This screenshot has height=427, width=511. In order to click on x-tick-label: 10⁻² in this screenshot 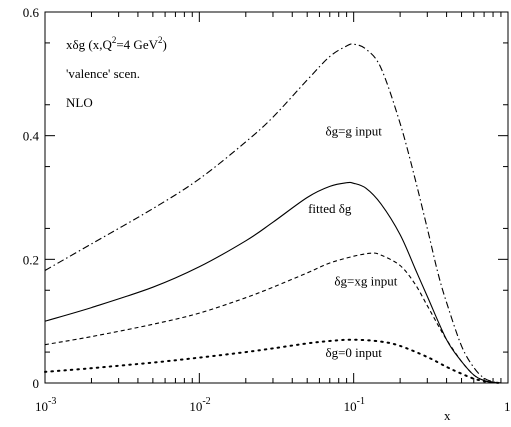, I will do `click(199, 405)`.